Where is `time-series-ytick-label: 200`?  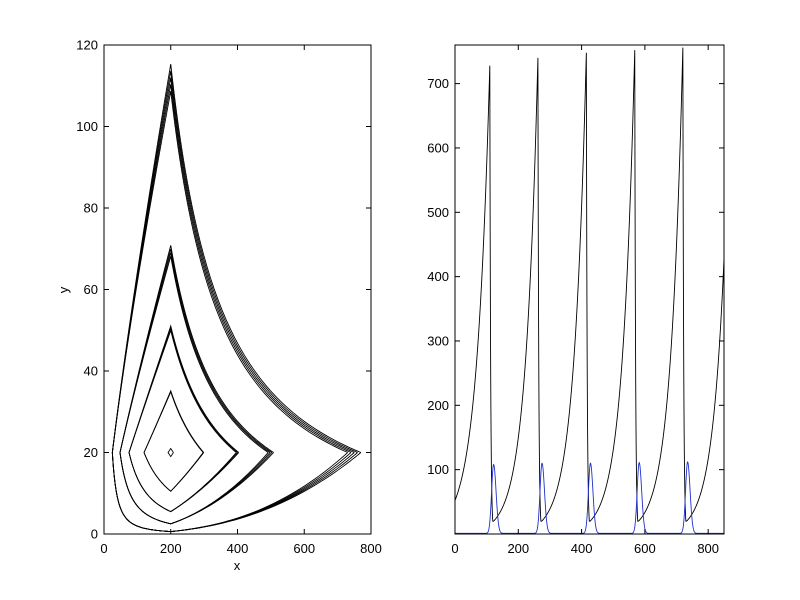
time-series-ytick-label: 200 is located at coordinates (438, 405).